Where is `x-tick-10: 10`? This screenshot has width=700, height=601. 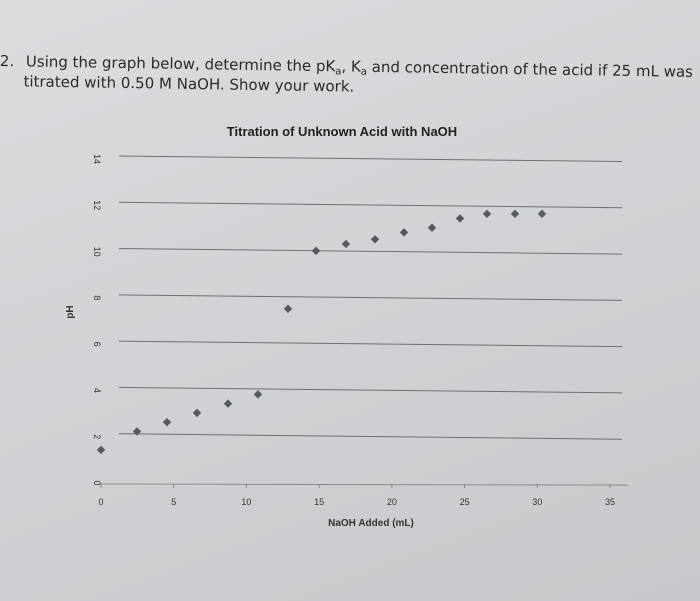 x-tick-10: 10 is located at coordinates (246, 502).